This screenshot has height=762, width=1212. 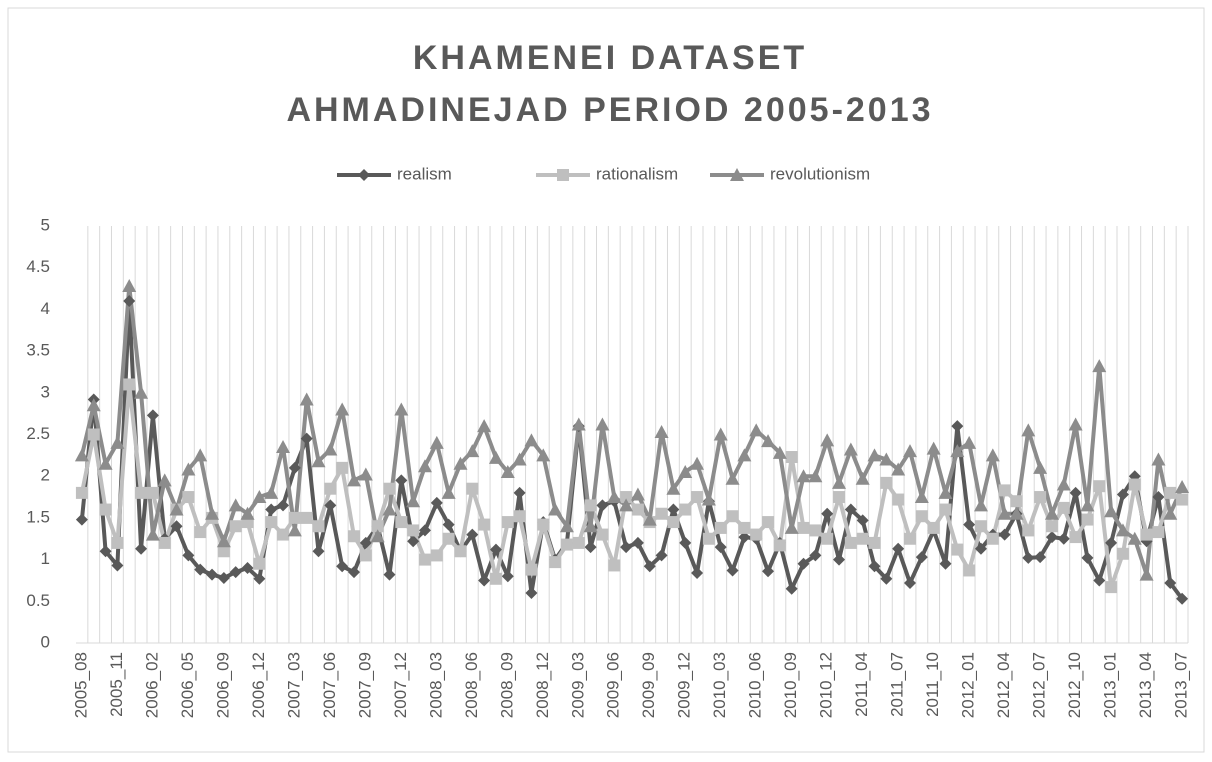 I want to click on x-tick-label: 2013_07, so click(x=1181, y=685).